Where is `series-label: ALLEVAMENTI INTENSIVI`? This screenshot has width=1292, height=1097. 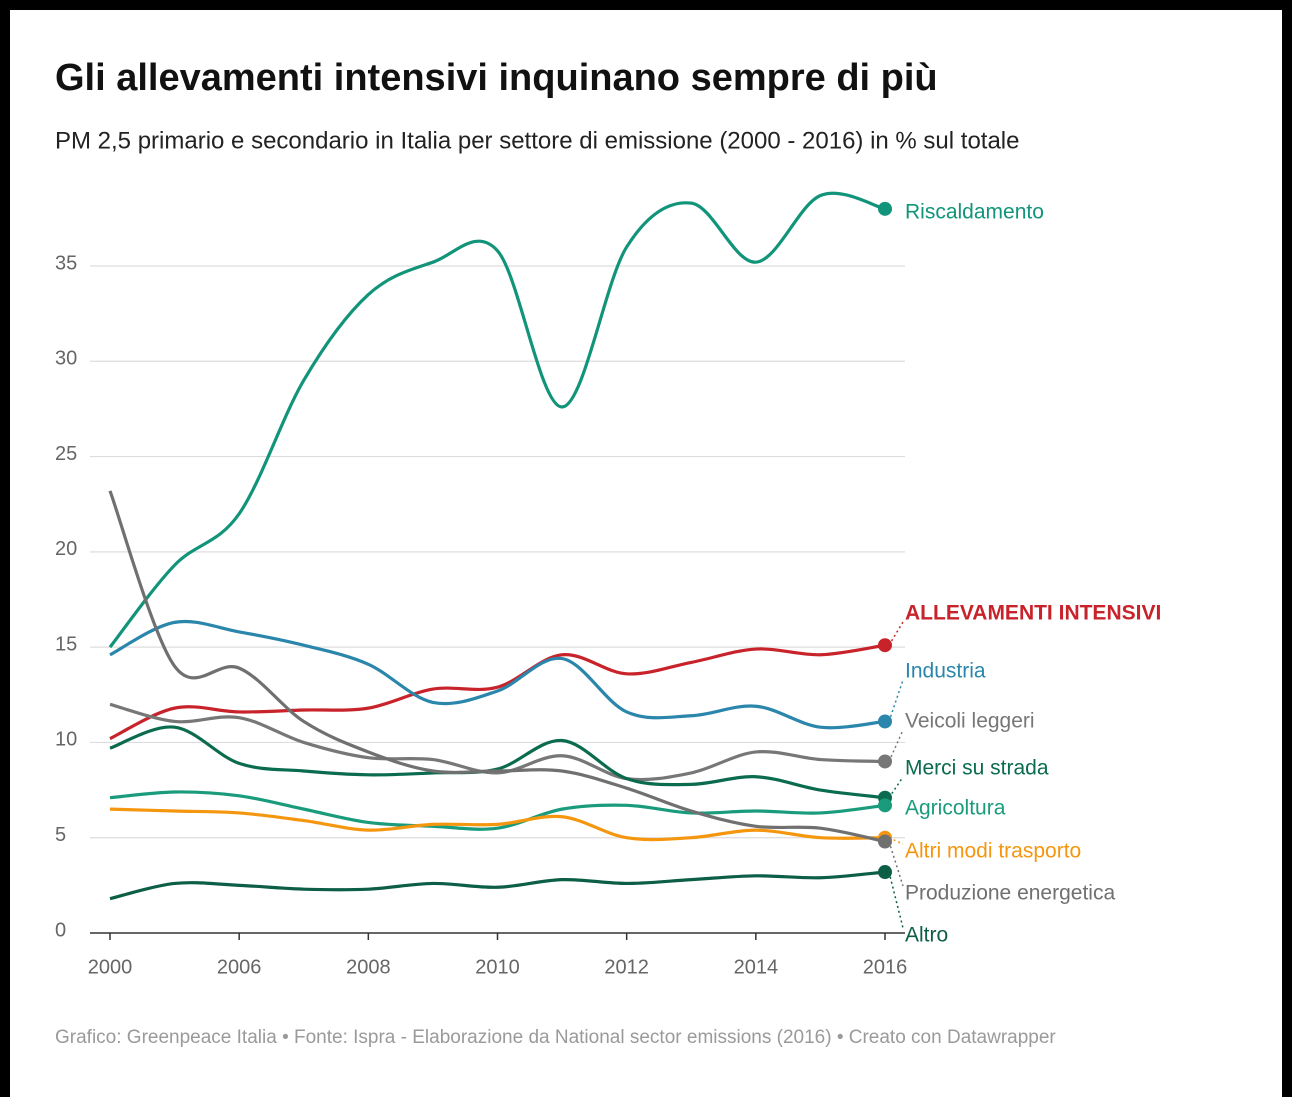 series-label: ALLEVAMENTI INTENSIVI is located at coordinates (1033, 613).